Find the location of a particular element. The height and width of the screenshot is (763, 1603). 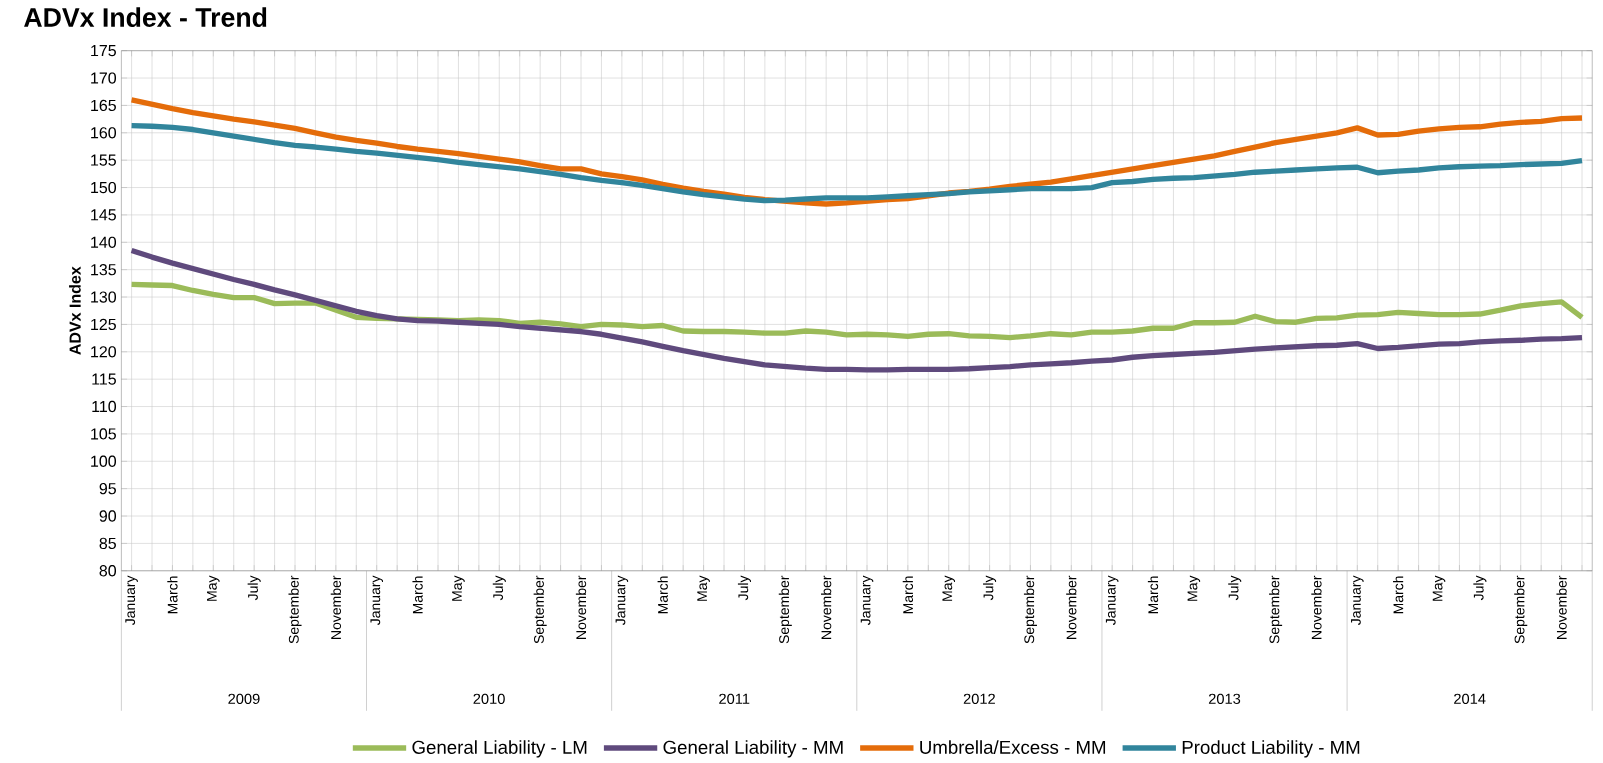

y-tick-label: 160 is located at coordinates (104, 133).